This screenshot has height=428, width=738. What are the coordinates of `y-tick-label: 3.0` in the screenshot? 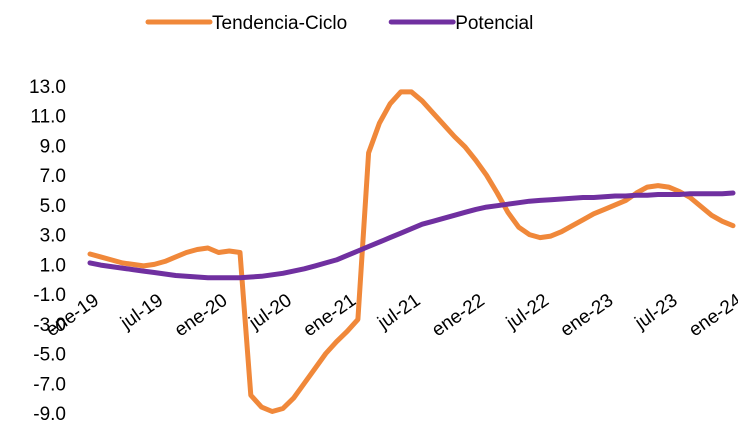 It's located at (53, 236).